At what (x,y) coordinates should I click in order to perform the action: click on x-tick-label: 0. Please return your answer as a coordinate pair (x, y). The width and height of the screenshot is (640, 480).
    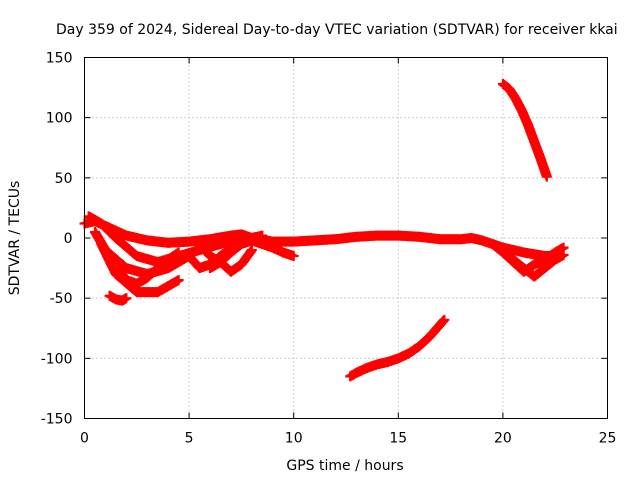
    Looking at the image, I should click on (84, 439).